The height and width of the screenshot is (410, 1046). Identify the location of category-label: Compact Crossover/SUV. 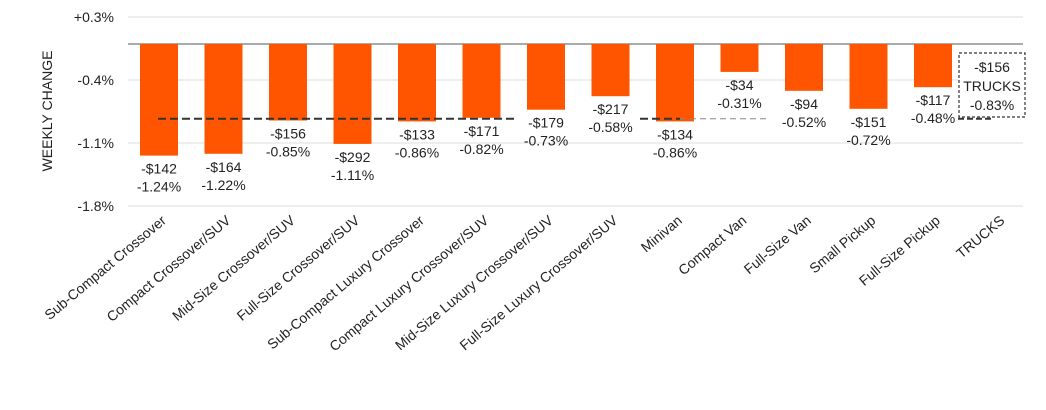
(168, 268).